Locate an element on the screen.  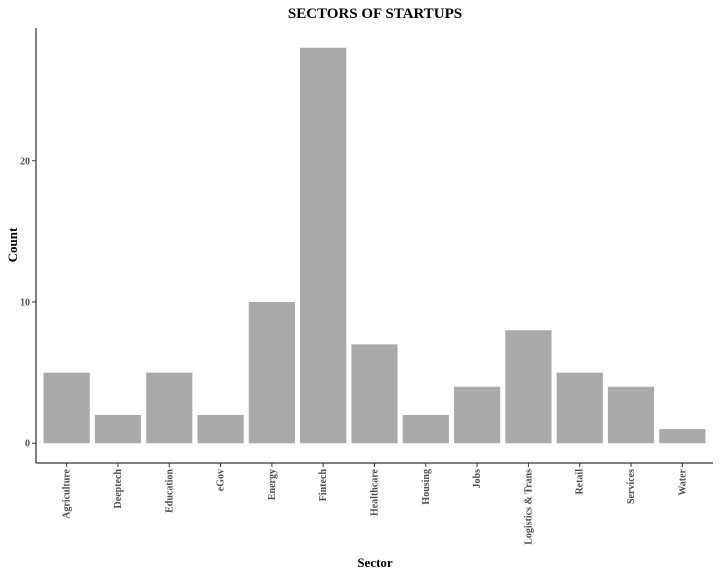
x-tick-label: Education is located at coordinates (169, 491).